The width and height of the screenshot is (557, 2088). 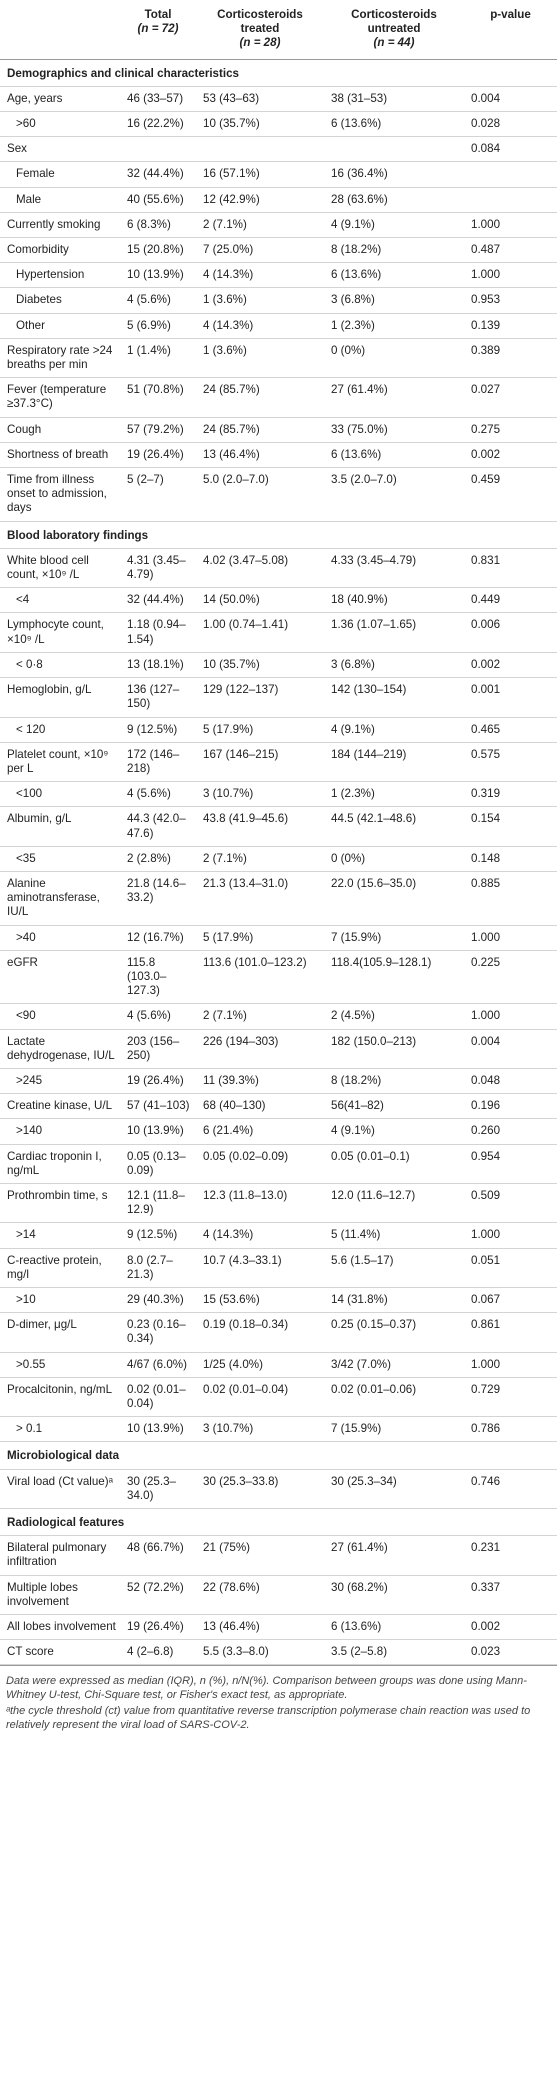 I want to click on row-label: Prothrombin time, s, so click(x=60, y=1203).